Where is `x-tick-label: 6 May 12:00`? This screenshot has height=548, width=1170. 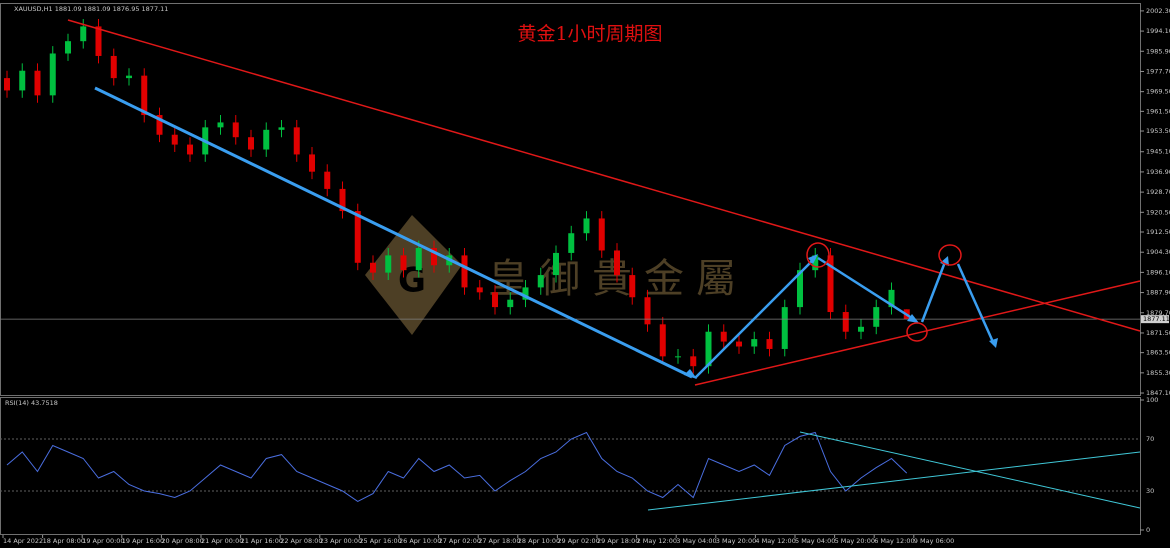
x-tick-label: 6 May 12:00 is located at coordinates (894, 541).